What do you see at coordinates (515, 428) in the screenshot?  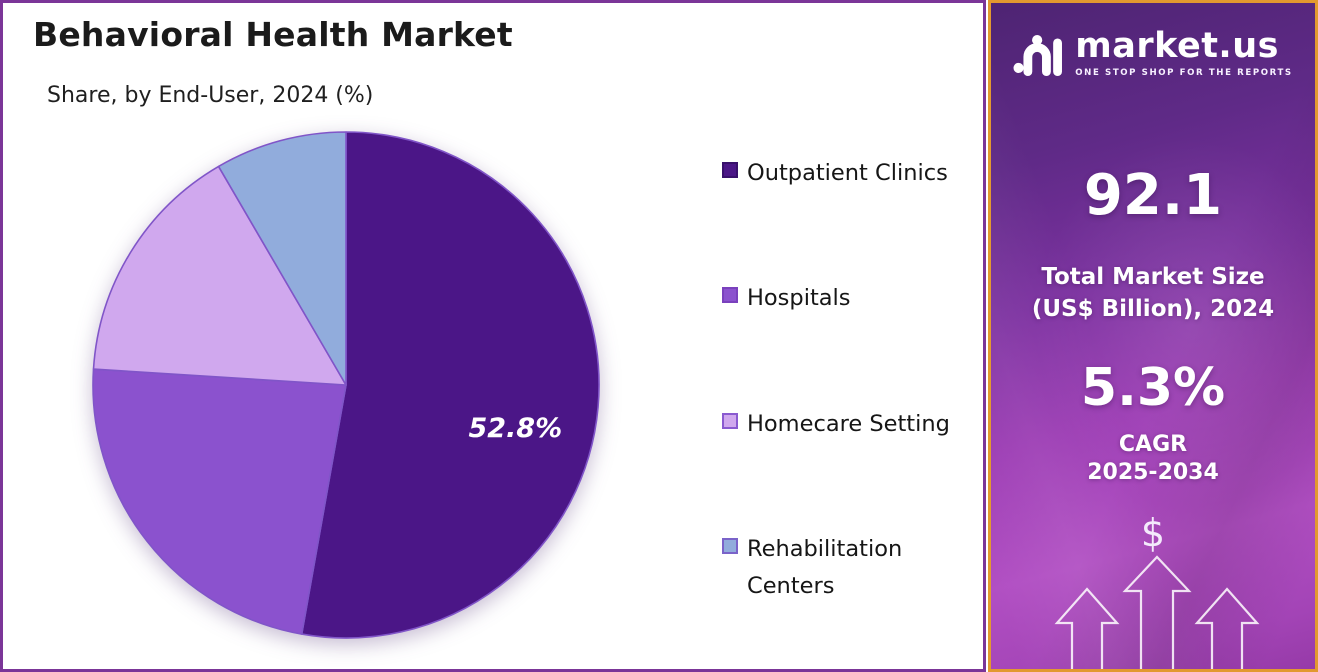 I see `pie-data-label: 52.8%` at bounding box center [515, 428].